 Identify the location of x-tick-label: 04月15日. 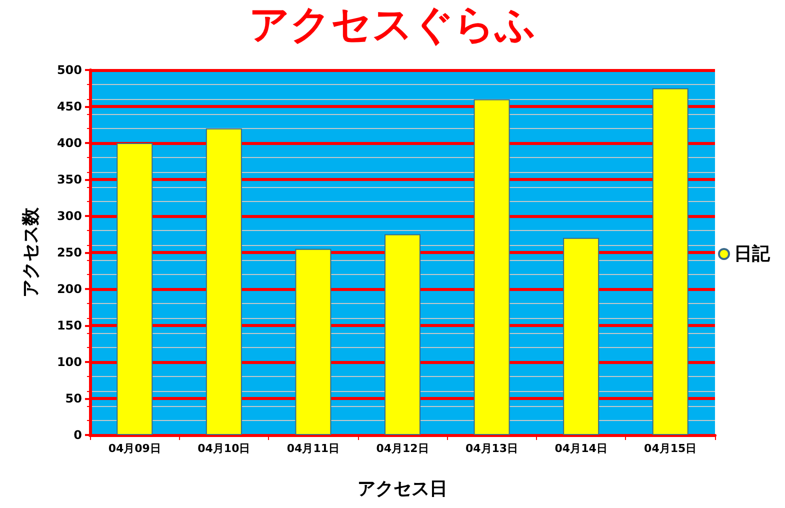
(670, 448).